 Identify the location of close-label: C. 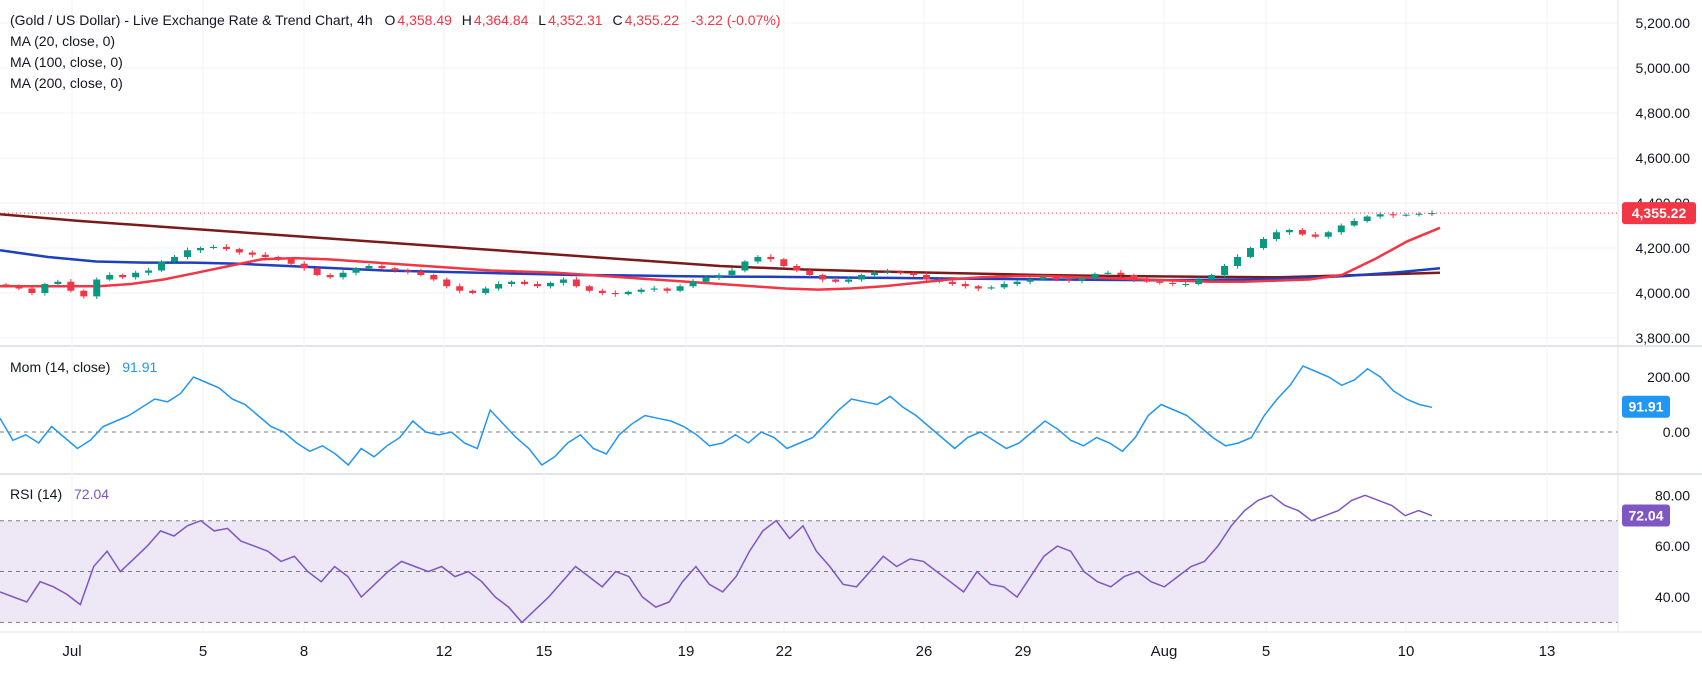
(617, 20).